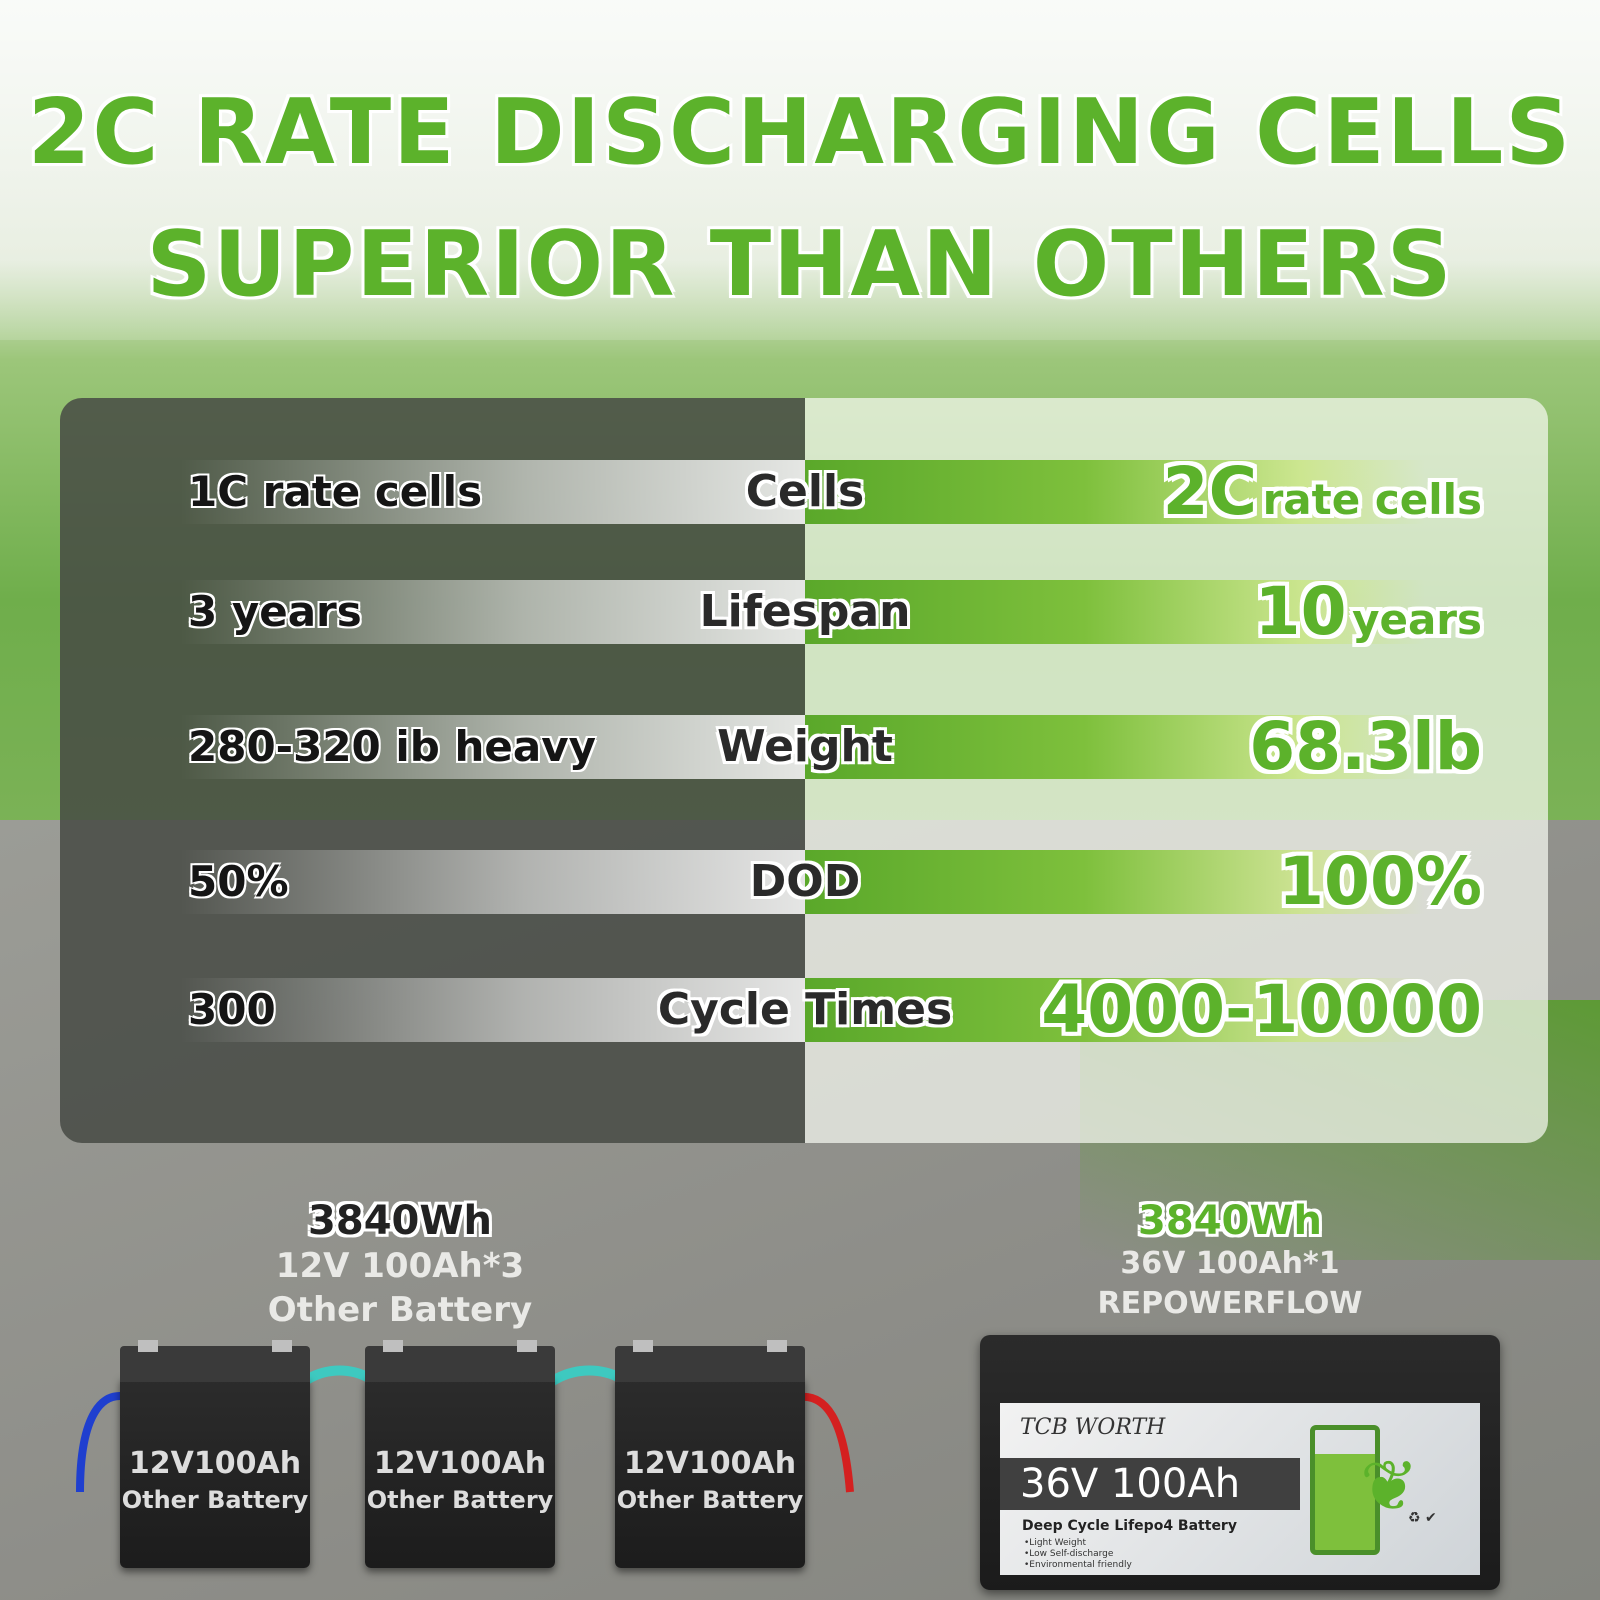  What do you see at coordinates (232, 1009) in the screenshot?
I see `other-value: 300` at bounding box center [232, 1009].